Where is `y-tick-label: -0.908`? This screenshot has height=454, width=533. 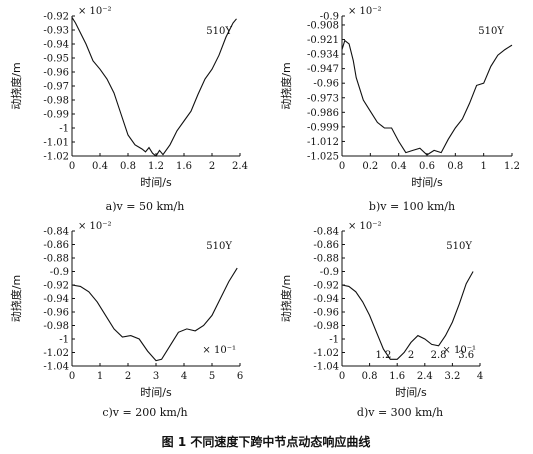 y-tick-label: -0.908 is located at coordinates (323, 25).